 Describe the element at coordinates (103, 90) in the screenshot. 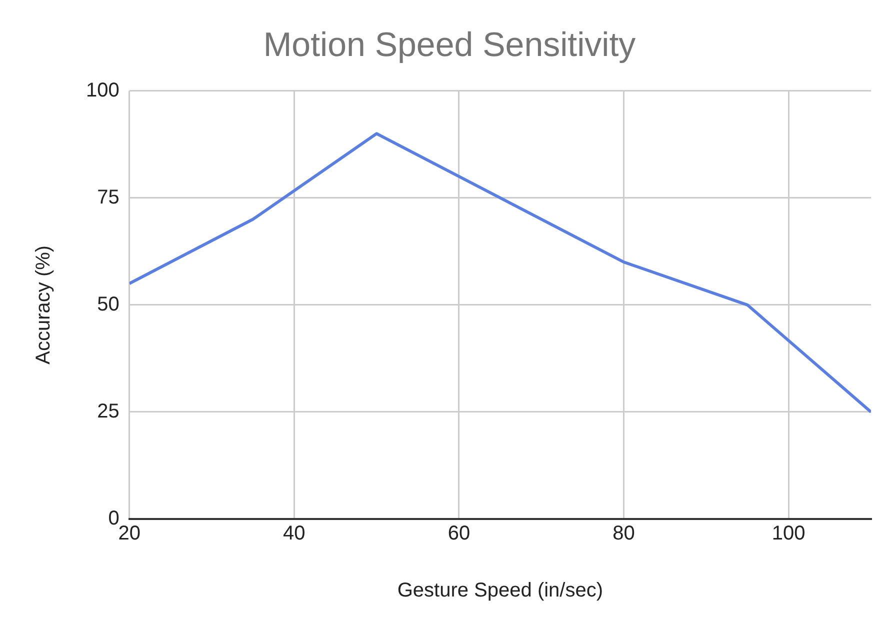

I see `y-tick-label: 100` at that location.